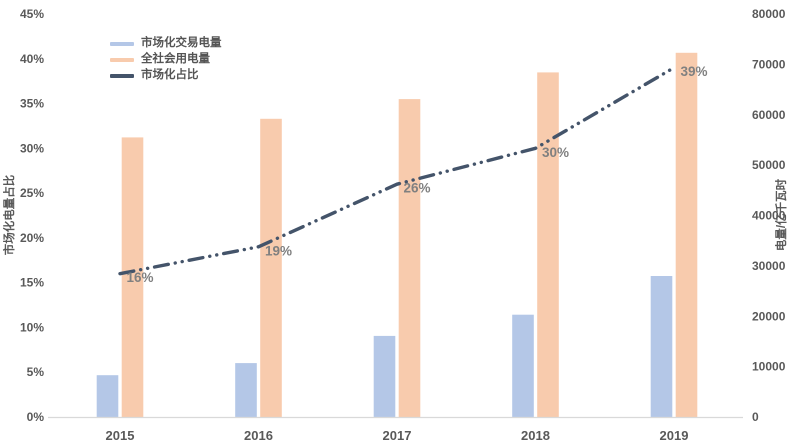  I want to click on right-axis-tick-70000: 70000, so click(769, 64).